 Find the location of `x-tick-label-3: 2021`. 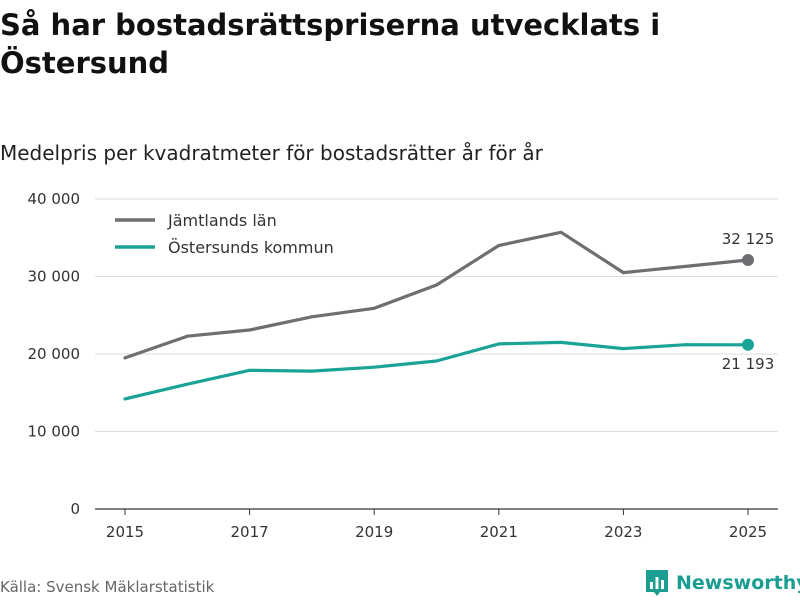

x-tick-label-3: 2021 is located at coordinates (499, 532).